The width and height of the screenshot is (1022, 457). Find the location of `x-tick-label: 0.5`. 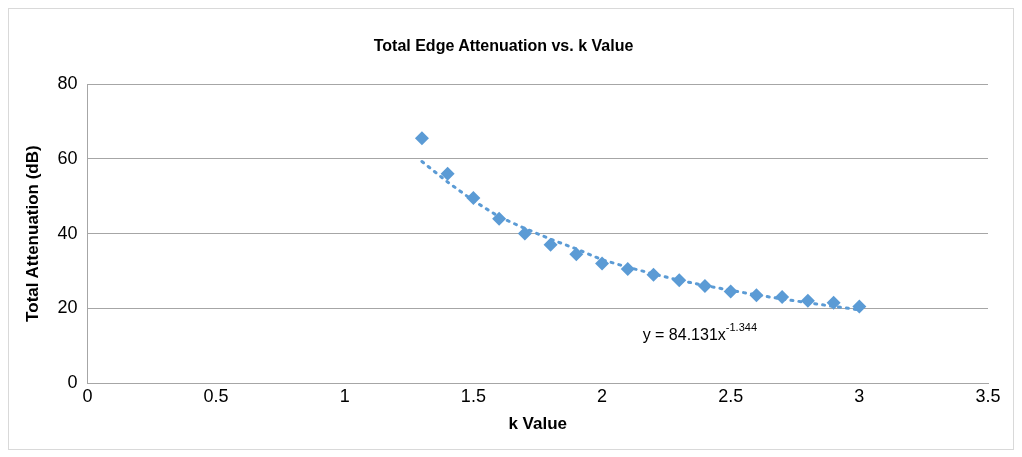

x-tick-label: 0.5 is located at coordinates (216, 395).